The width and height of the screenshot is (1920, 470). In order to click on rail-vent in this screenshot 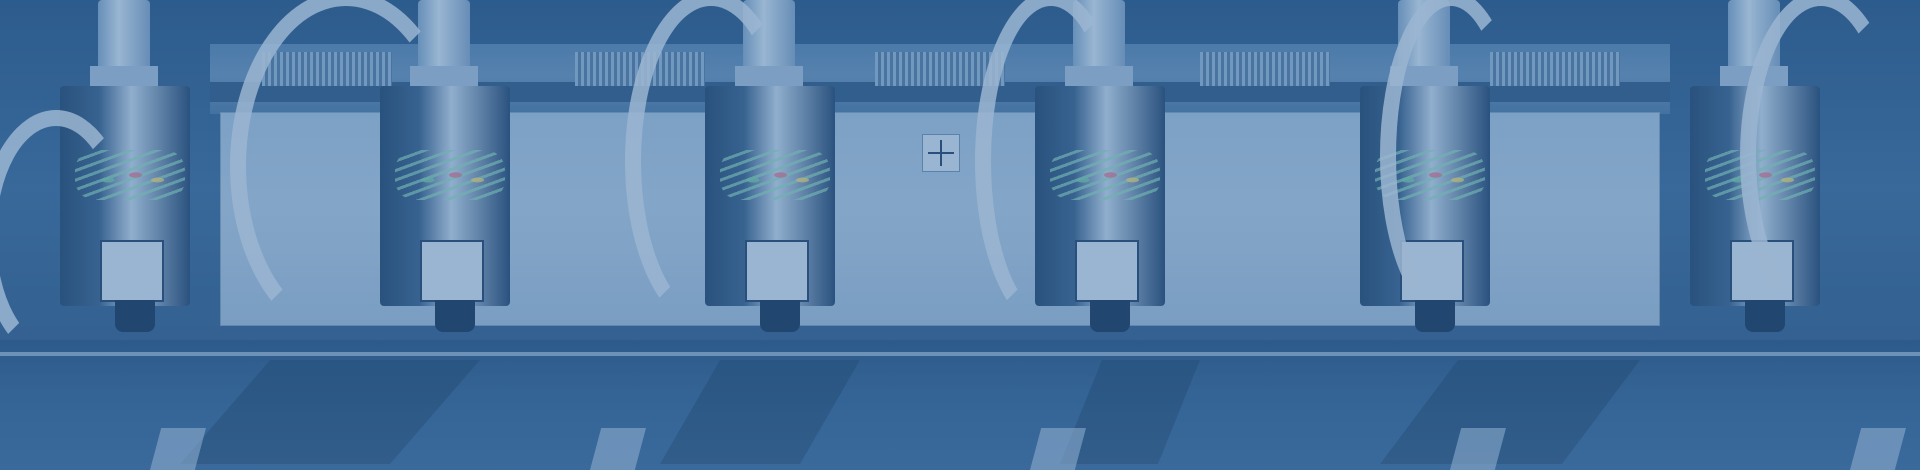, I will do `click(1265, 69)`.